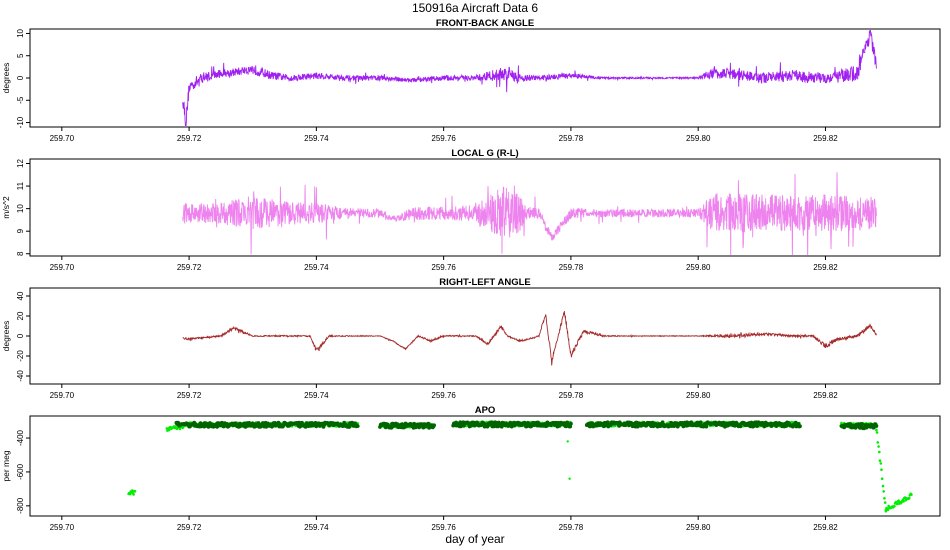 This screenshot has height=550, width=950. Describe the element at coordinates (20, 122) in the screenshot. I see `y-tick-label: -10` at that location.